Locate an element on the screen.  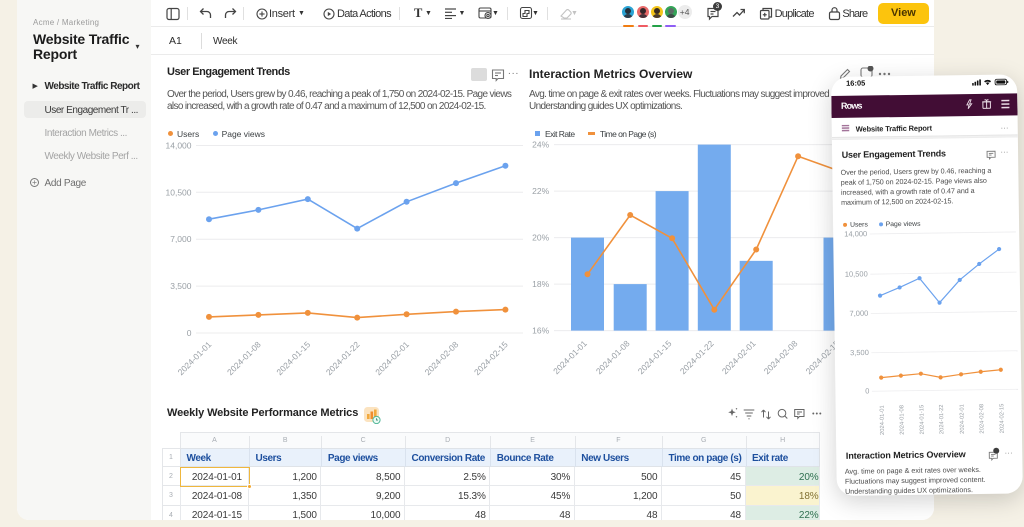
svg-text: 18% is located at coordinates (540, 284).